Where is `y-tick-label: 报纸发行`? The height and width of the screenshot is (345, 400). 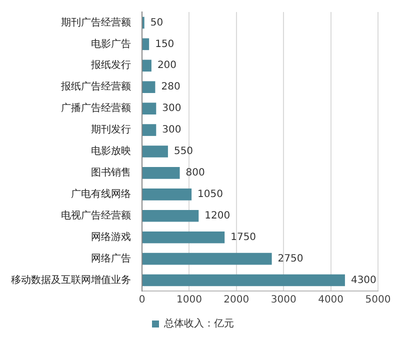 y-tick-label: 报纸发行 is located at coordinates (110, 65).